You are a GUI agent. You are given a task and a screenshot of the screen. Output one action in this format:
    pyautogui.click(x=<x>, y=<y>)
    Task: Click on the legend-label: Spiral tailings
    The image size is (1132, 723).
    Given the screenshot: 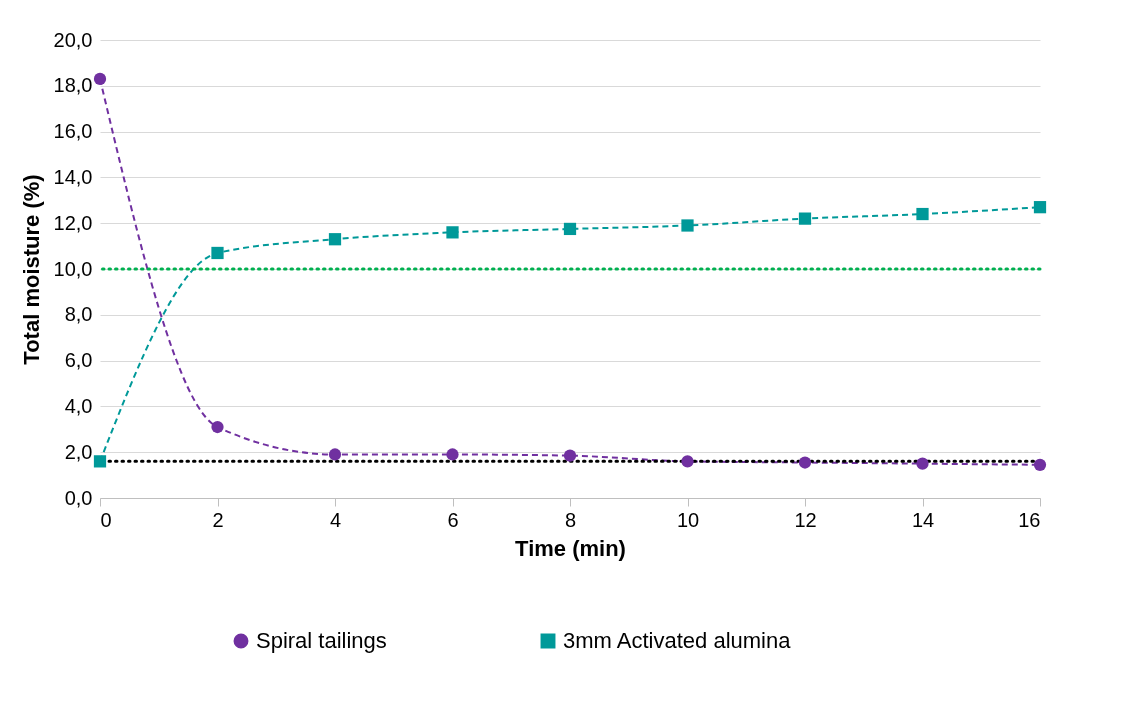 What is the action you would take?
    pyautogui.click(x=321, y=640)
    